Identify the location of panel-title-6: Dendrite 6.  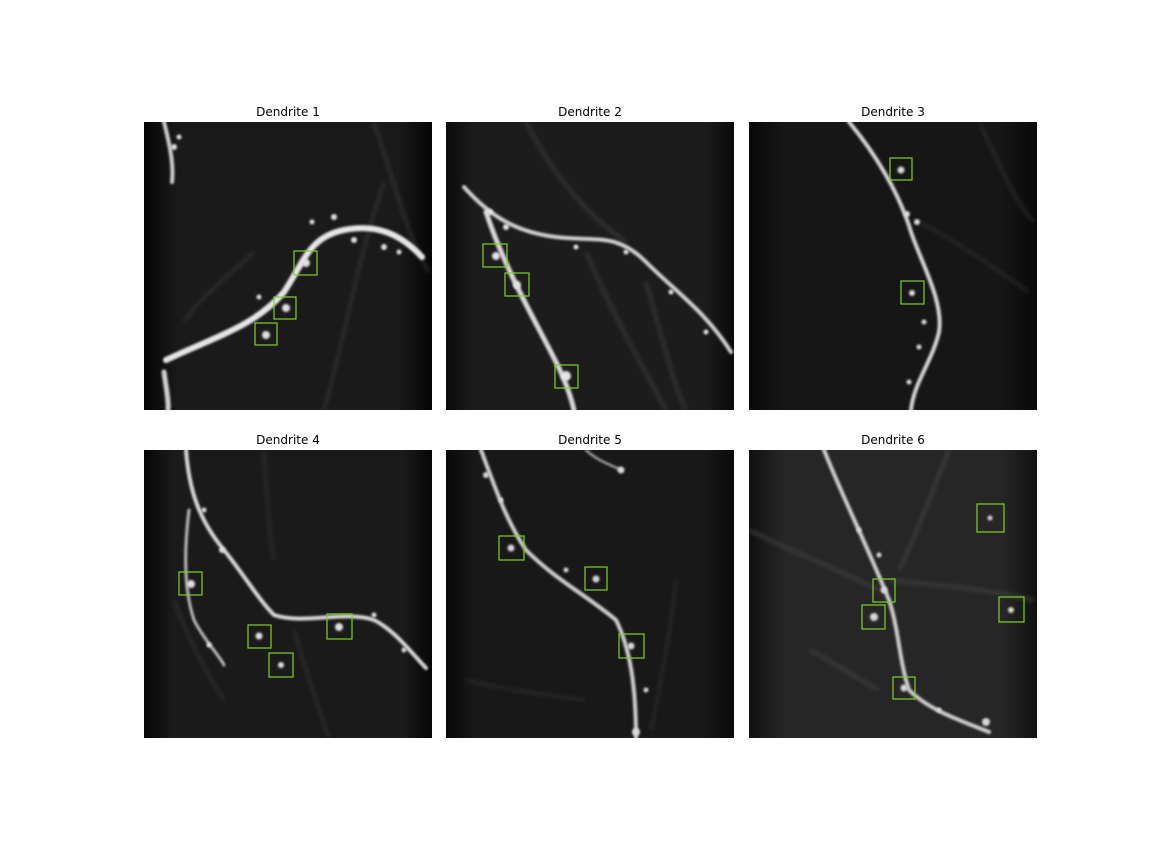
(893, 440).